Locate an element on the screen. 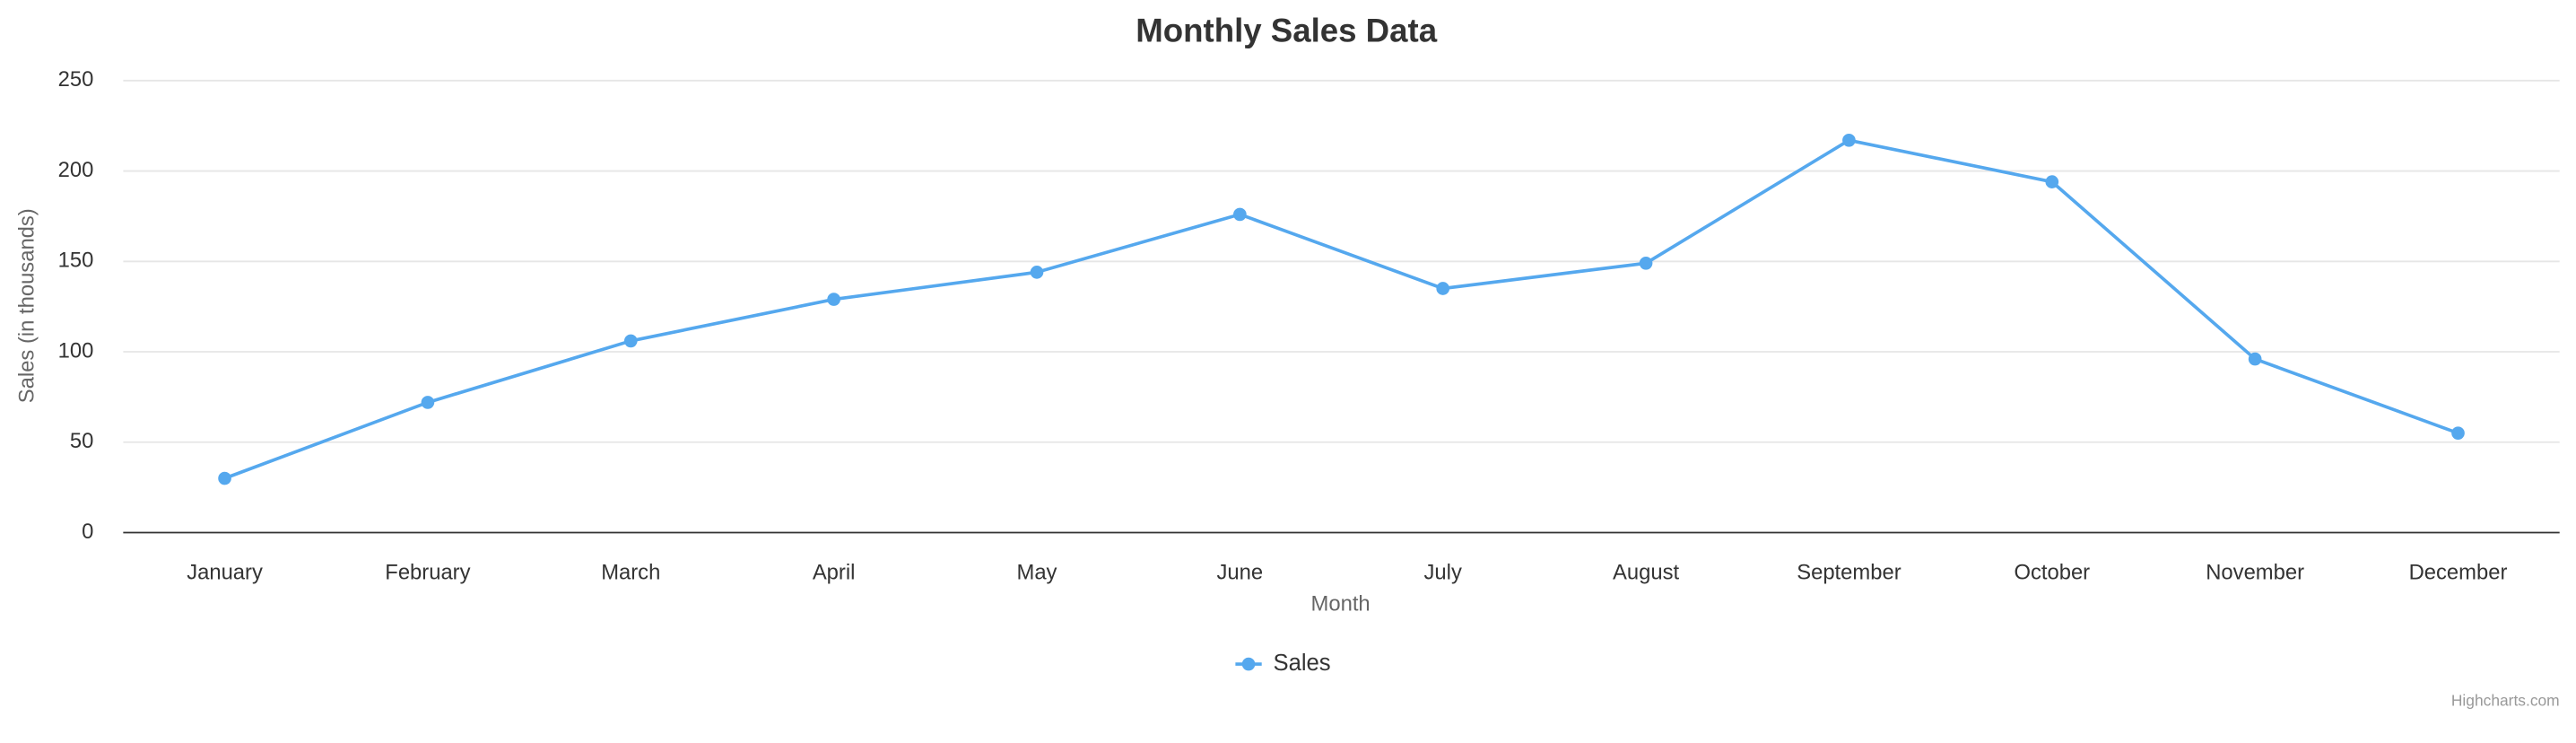 The width and height of the screenshot is (2576, 743). x-tick-label: December is located at coordinates (2458, 573).